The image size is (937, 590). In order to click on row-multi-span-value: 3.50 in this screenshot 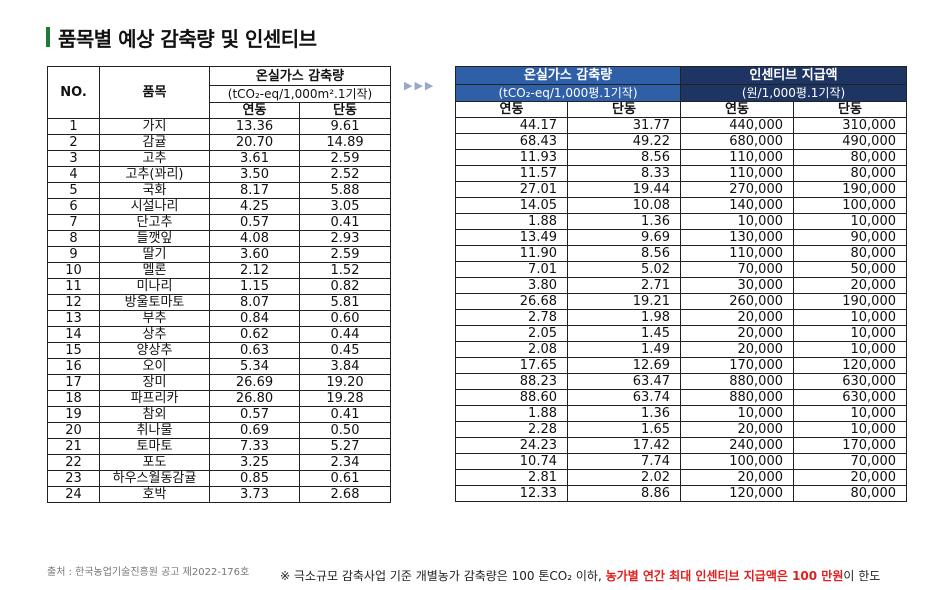, I will do `click(254, 174)`.